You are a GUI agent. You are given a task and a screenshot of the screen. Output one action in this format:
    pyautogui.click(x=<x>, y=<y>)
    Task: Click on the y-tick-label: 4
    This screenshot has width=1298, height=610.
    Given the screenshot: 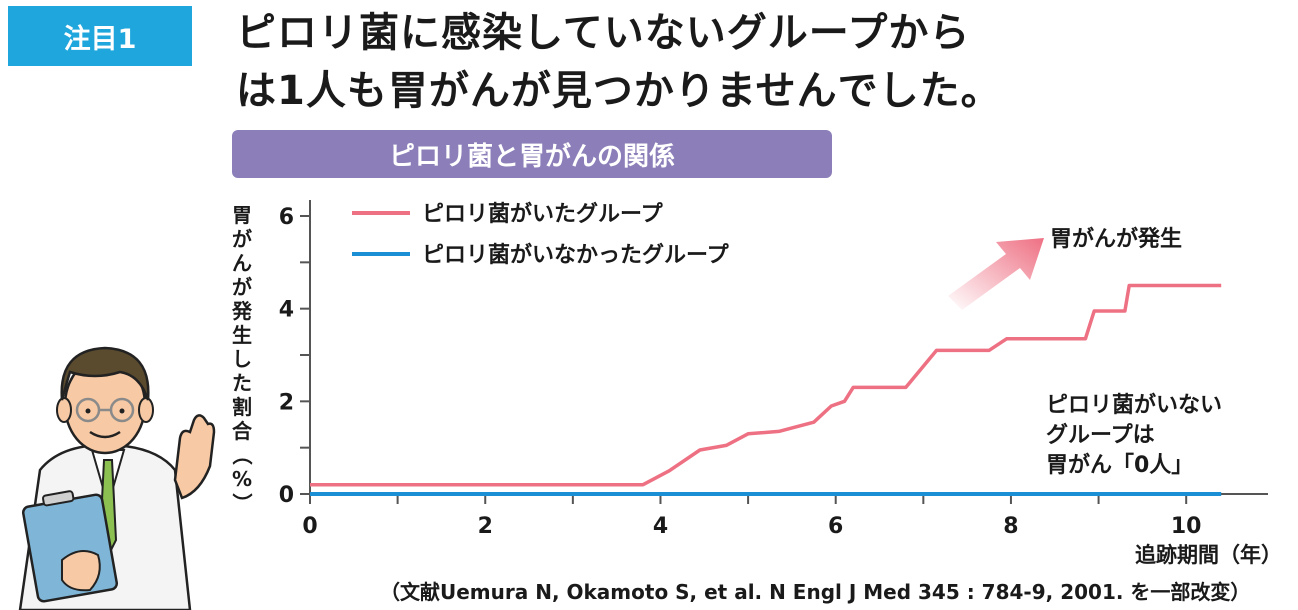 What is the action you would take?
    pyautogui.click(x=286, y=310)
    